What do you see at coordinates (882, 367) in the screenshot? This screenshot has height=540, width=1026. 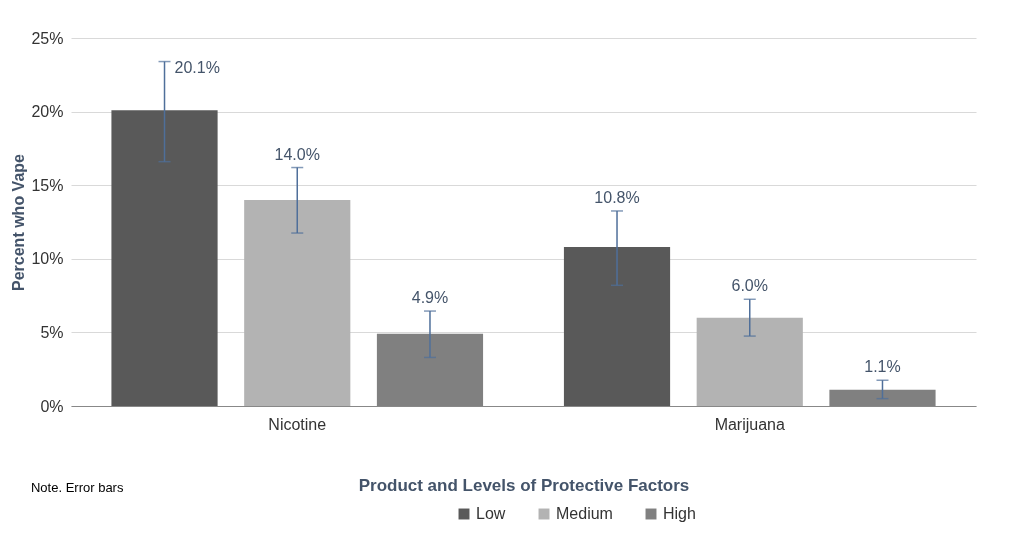 I see `data-label: 1.1%` at bounding box center [882, 367].